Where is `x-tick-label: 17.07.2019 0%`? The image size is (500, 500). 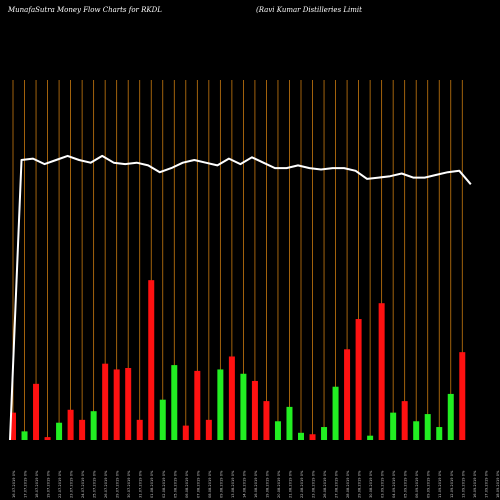
x-tick-label: 17.07.2019 0% is located at coordinates (26, 484).